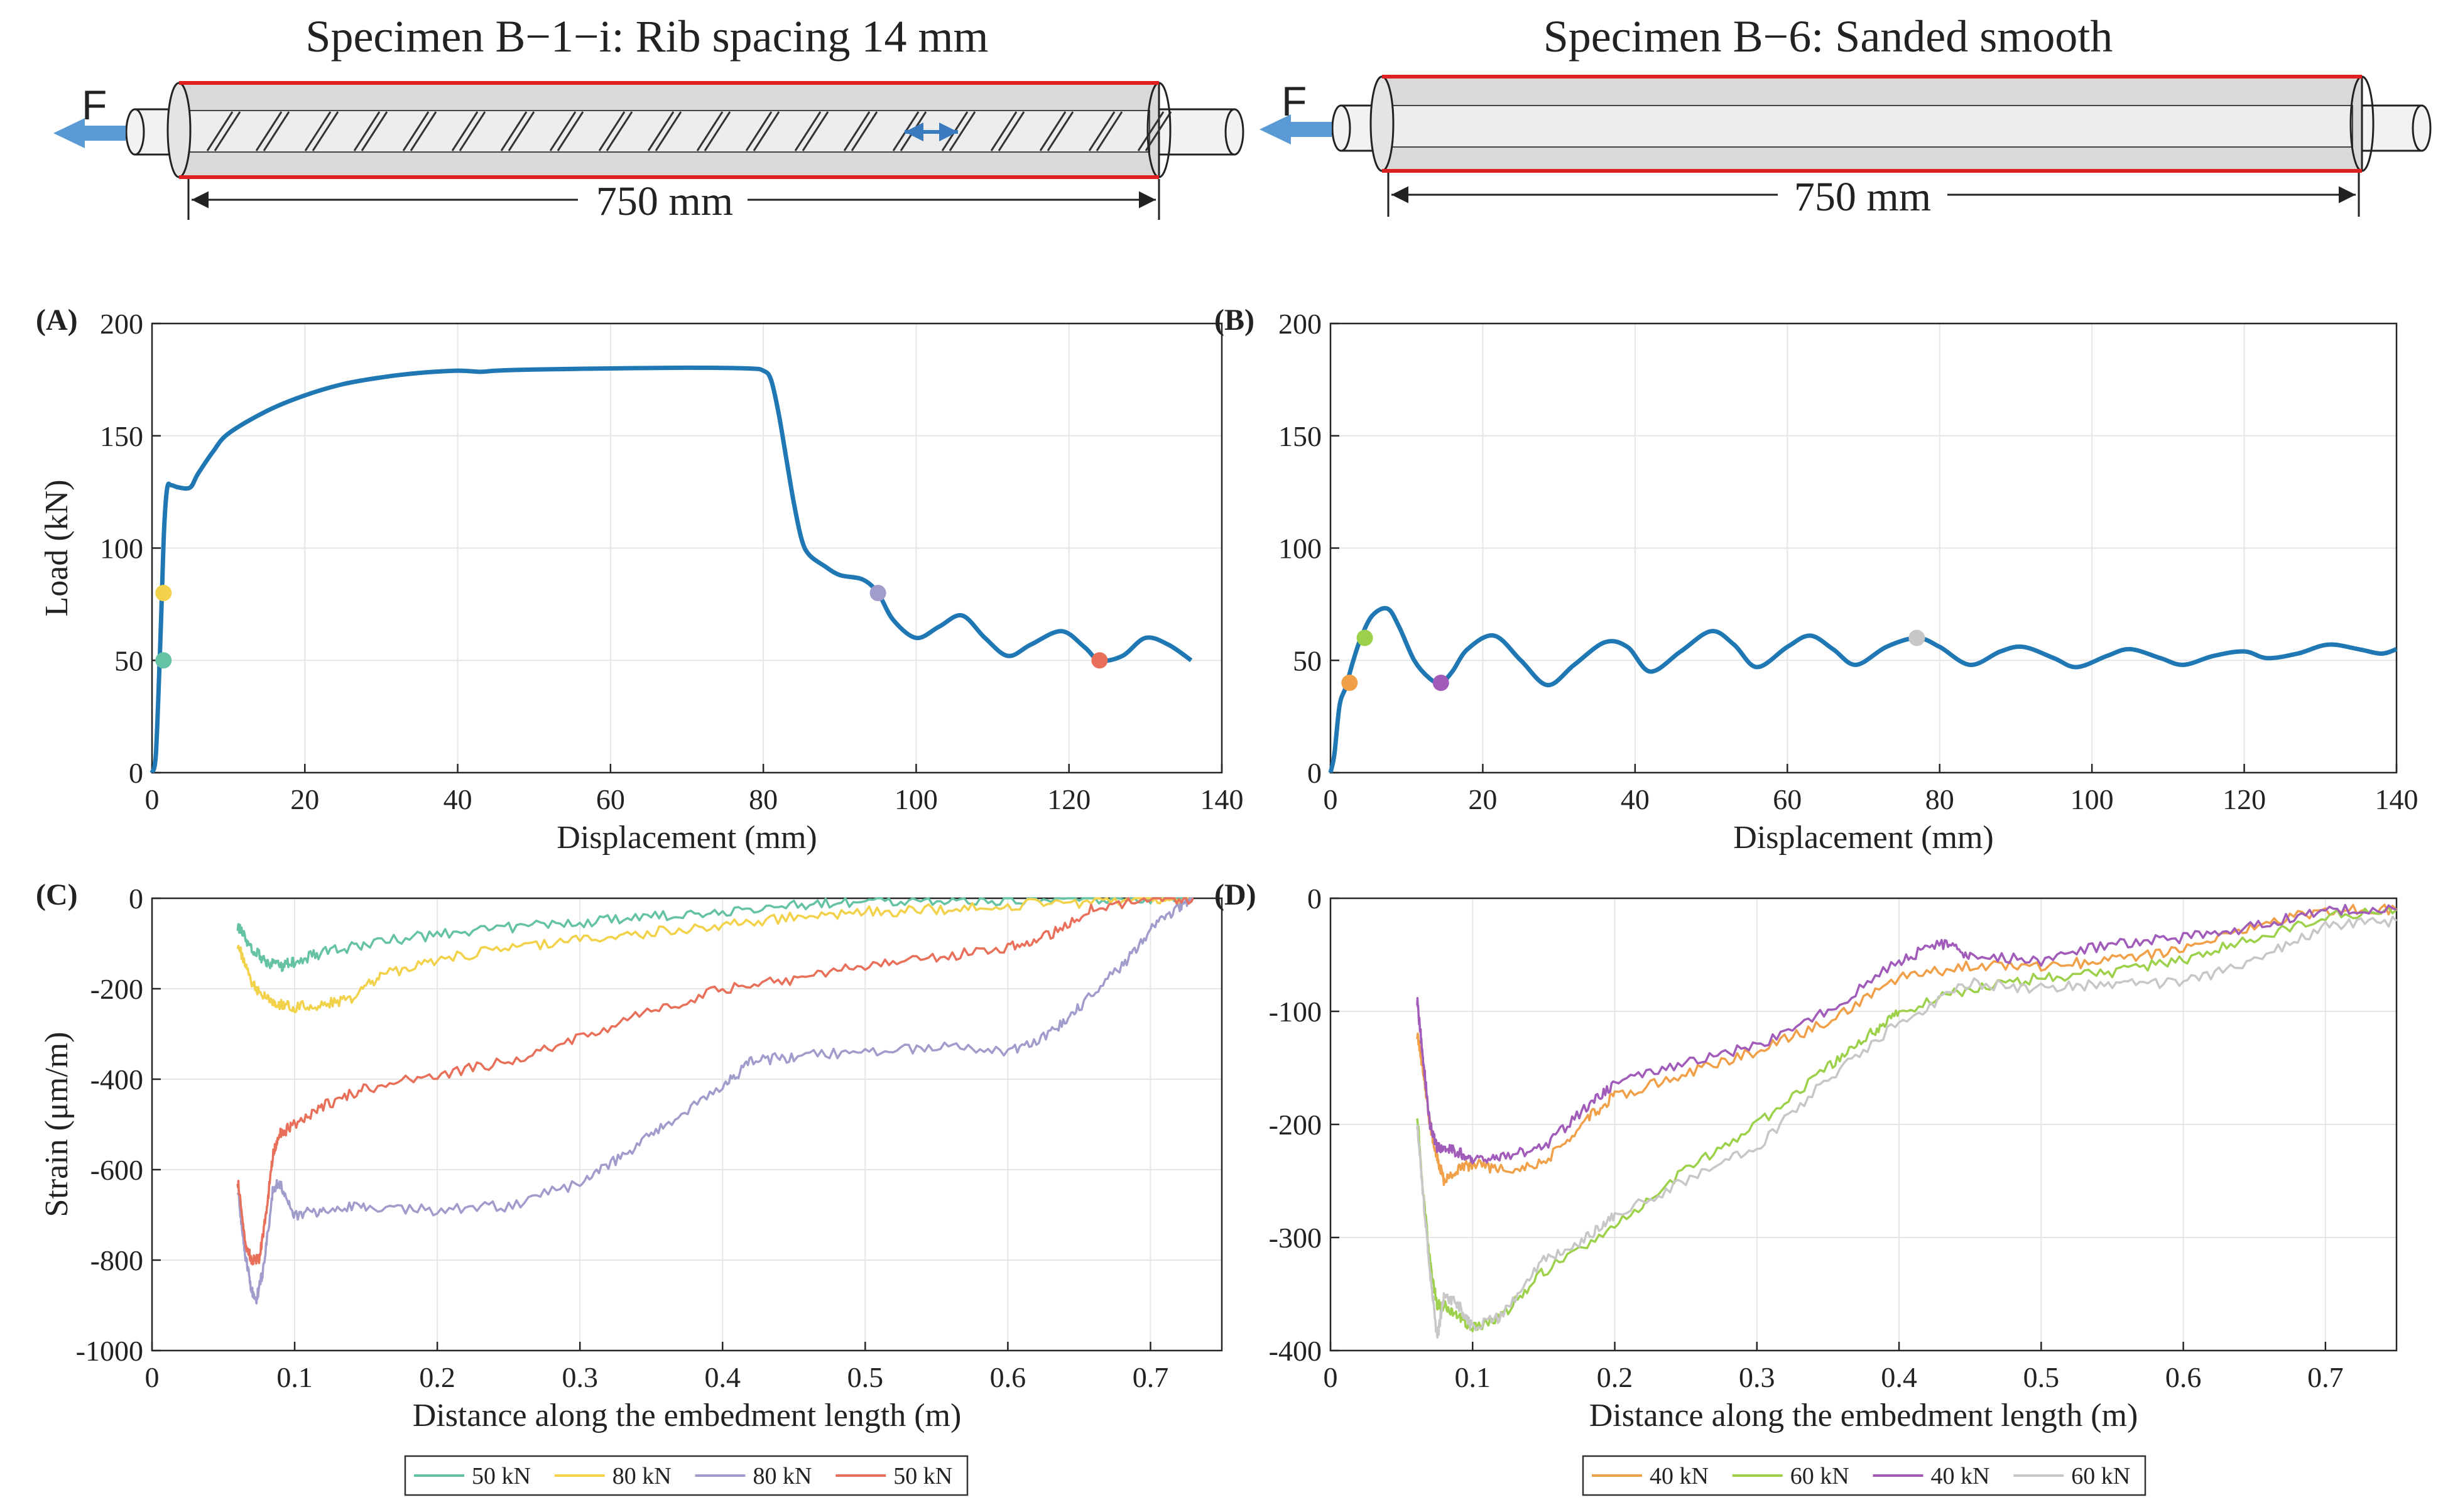 This screenshot has height=1512, width=2443. Describe the element at coordinates (646, 36) in the screenshot. I see `specimen-title: Specimen B−1−i: Rib spacing 14 mm` at that location.